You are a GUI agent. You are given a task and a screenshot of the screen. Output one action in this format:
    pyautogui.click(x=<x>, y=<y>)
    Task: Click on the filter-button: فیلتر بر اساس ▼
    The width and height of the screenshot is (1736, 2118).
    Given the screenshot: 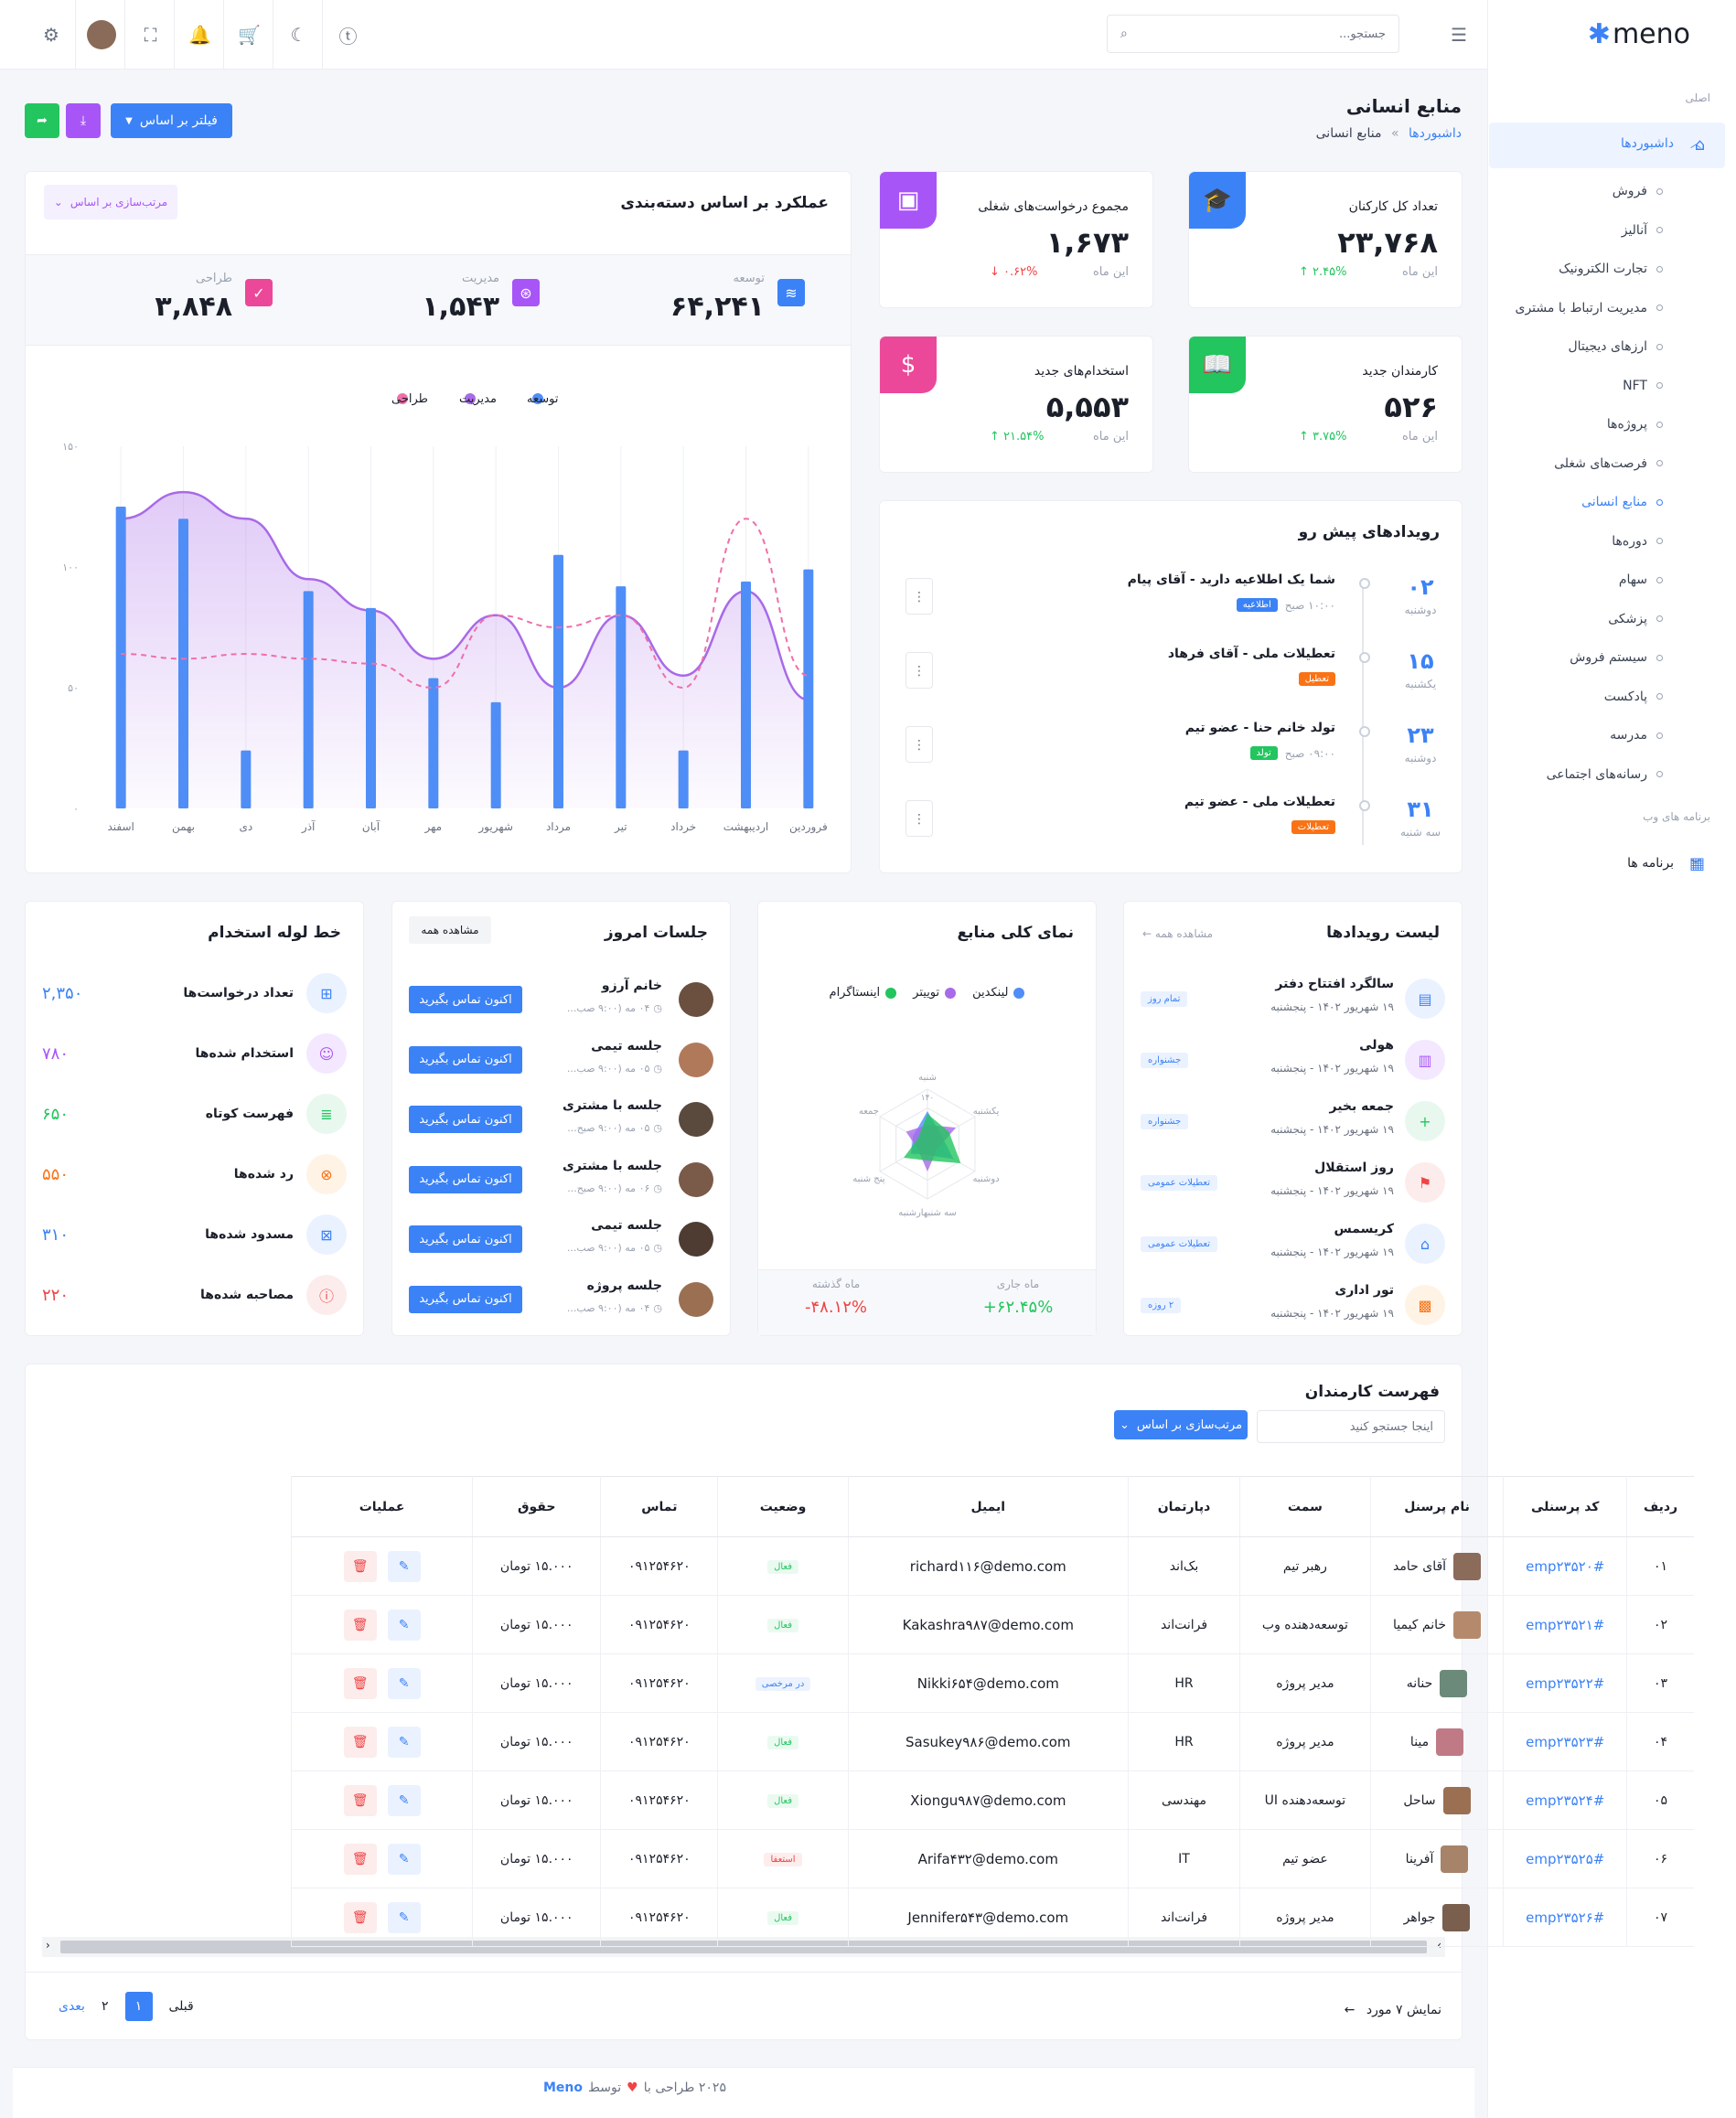 What is the action you would take?
    pyautogui.click(x=171, y=120)
    